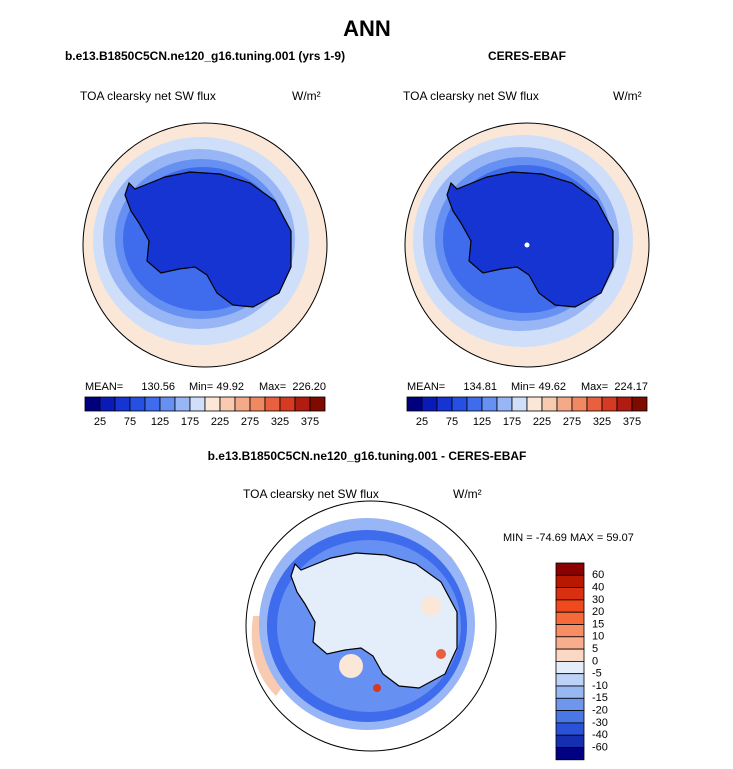 This screenshot has height=769, width=733. What do you see at coordinates (572, 422) in the screenshot?
I see `colorbar-label: 275` at bounding box center [572, 422].